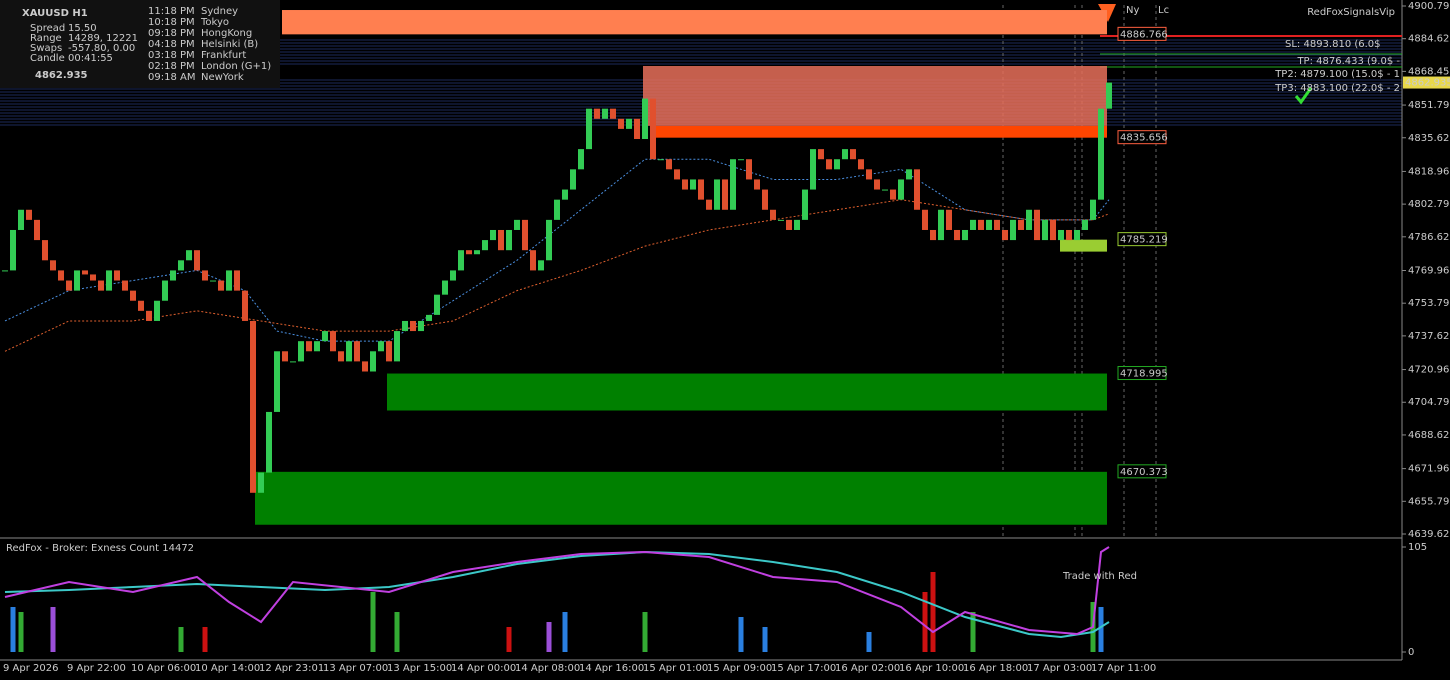 This screenshot has width=1450, height=680. I want to click on zone, so click(694, 22).